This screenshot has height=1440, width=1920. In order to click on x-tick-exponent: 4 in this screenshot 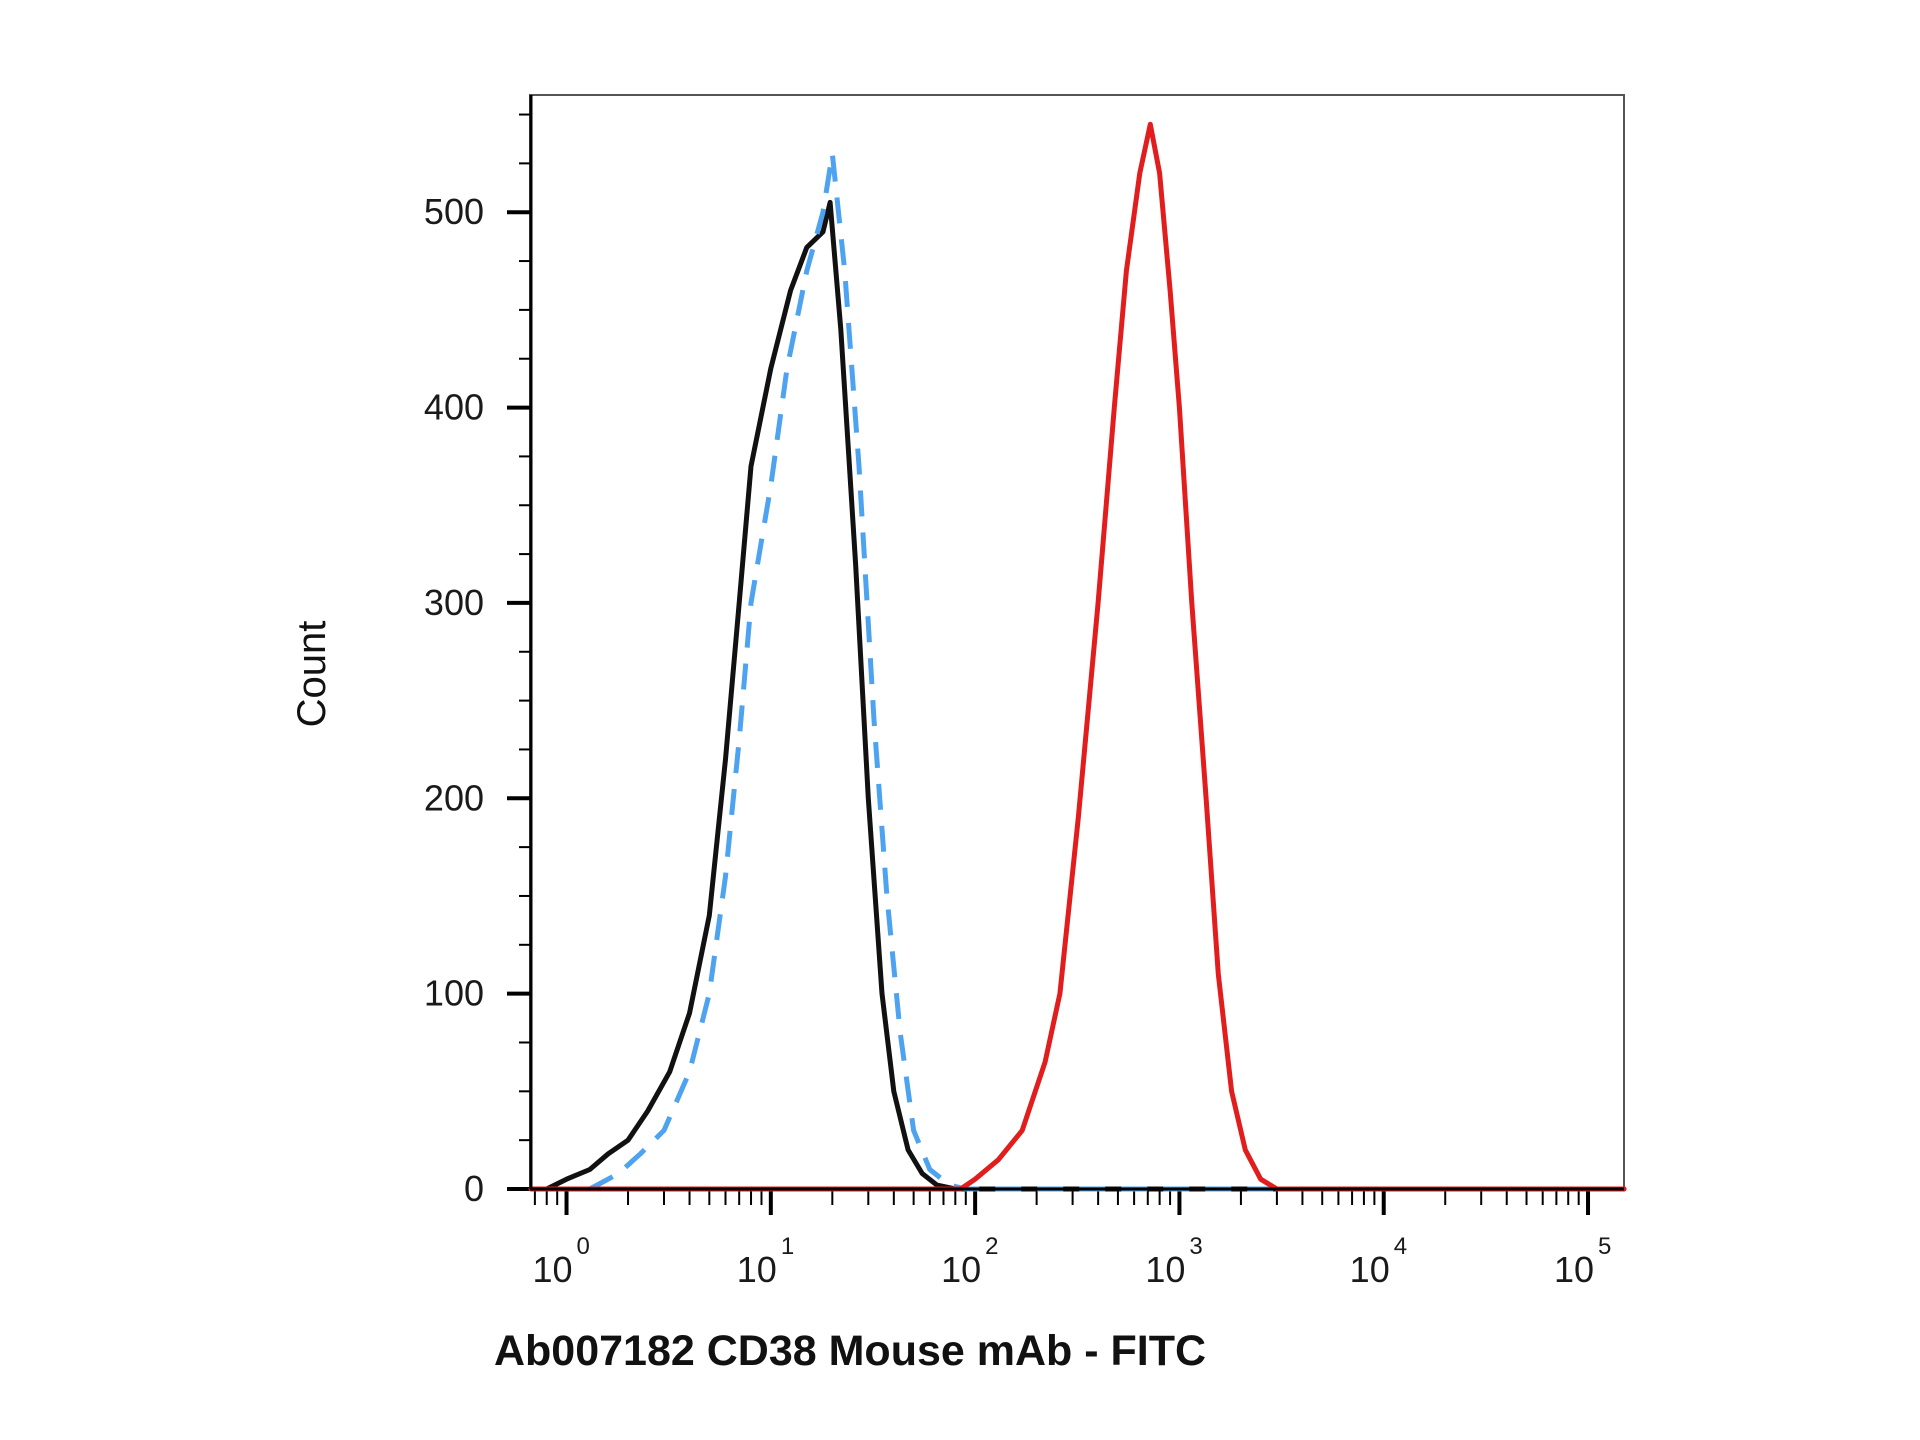, I will do `click(1400, 1246)`.